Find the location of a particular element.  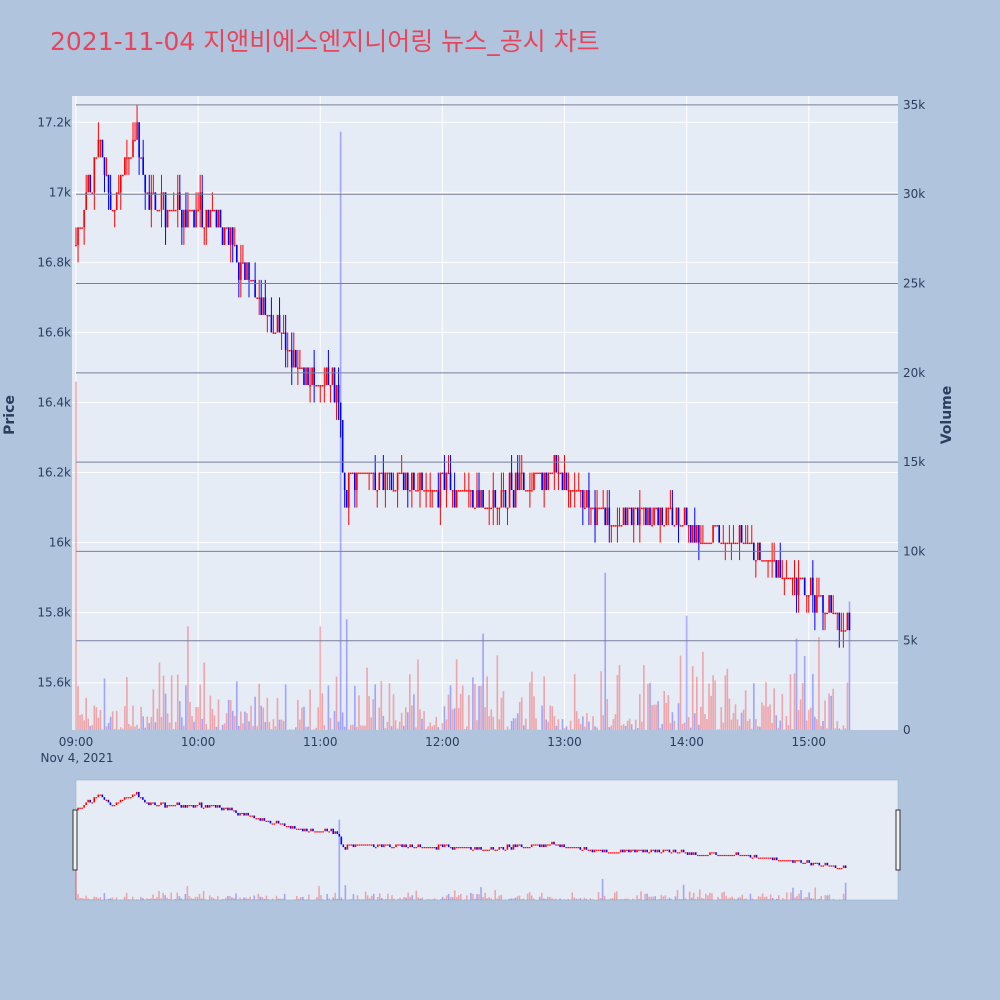

range-slider is located at coordinates (486, 840).